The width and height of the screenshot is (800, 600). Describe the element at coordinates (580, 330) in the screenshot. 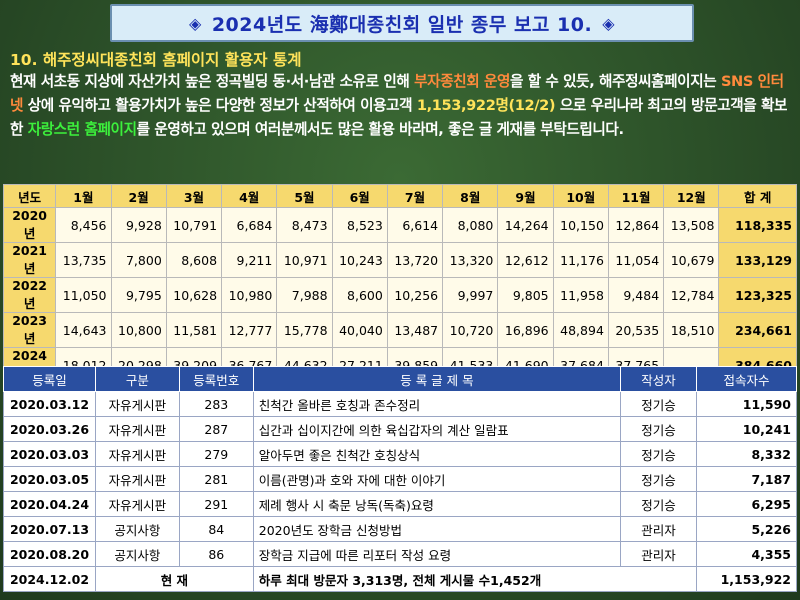

I see `stats-month-cell: 48,894` at that location.